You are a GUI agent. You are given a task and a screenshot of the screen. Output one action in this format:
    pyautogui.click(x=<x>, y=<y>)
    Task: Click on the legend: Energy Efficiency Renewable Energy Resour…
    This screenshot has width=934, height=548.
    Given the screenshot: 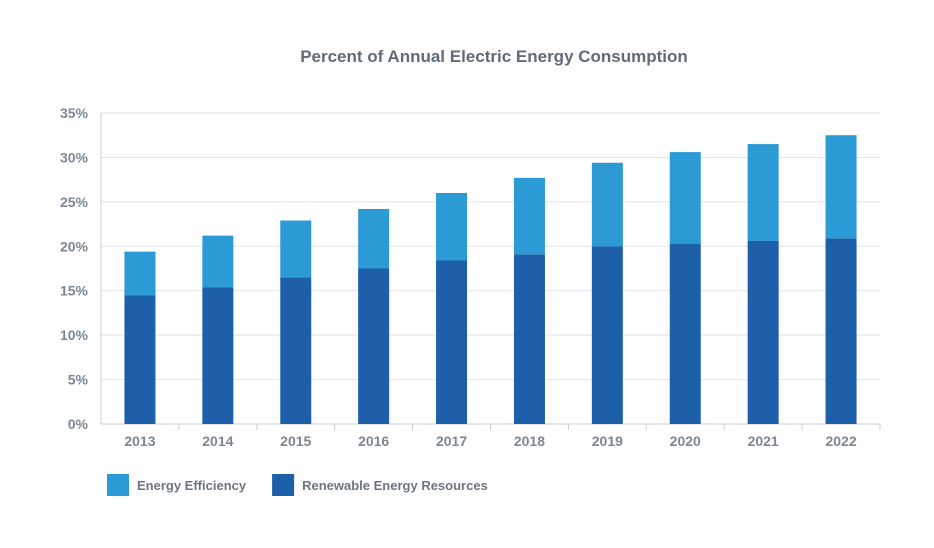 What is the action you would take?
    pyautogui.click(x=297, y=485)
    